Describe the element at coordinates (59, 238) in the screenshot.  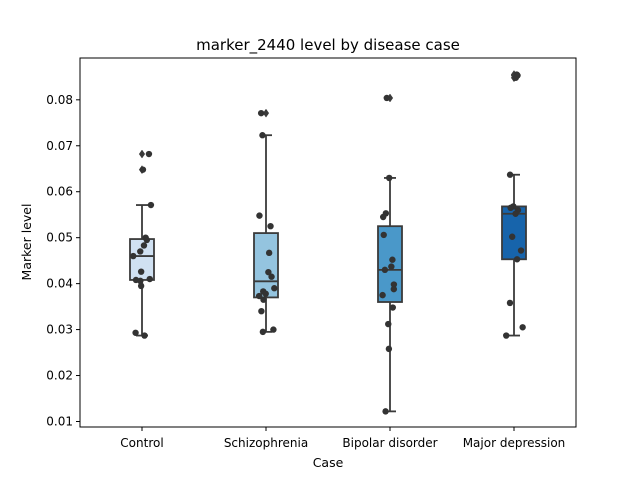
I see `y-tick-label: 0.05` at that location.